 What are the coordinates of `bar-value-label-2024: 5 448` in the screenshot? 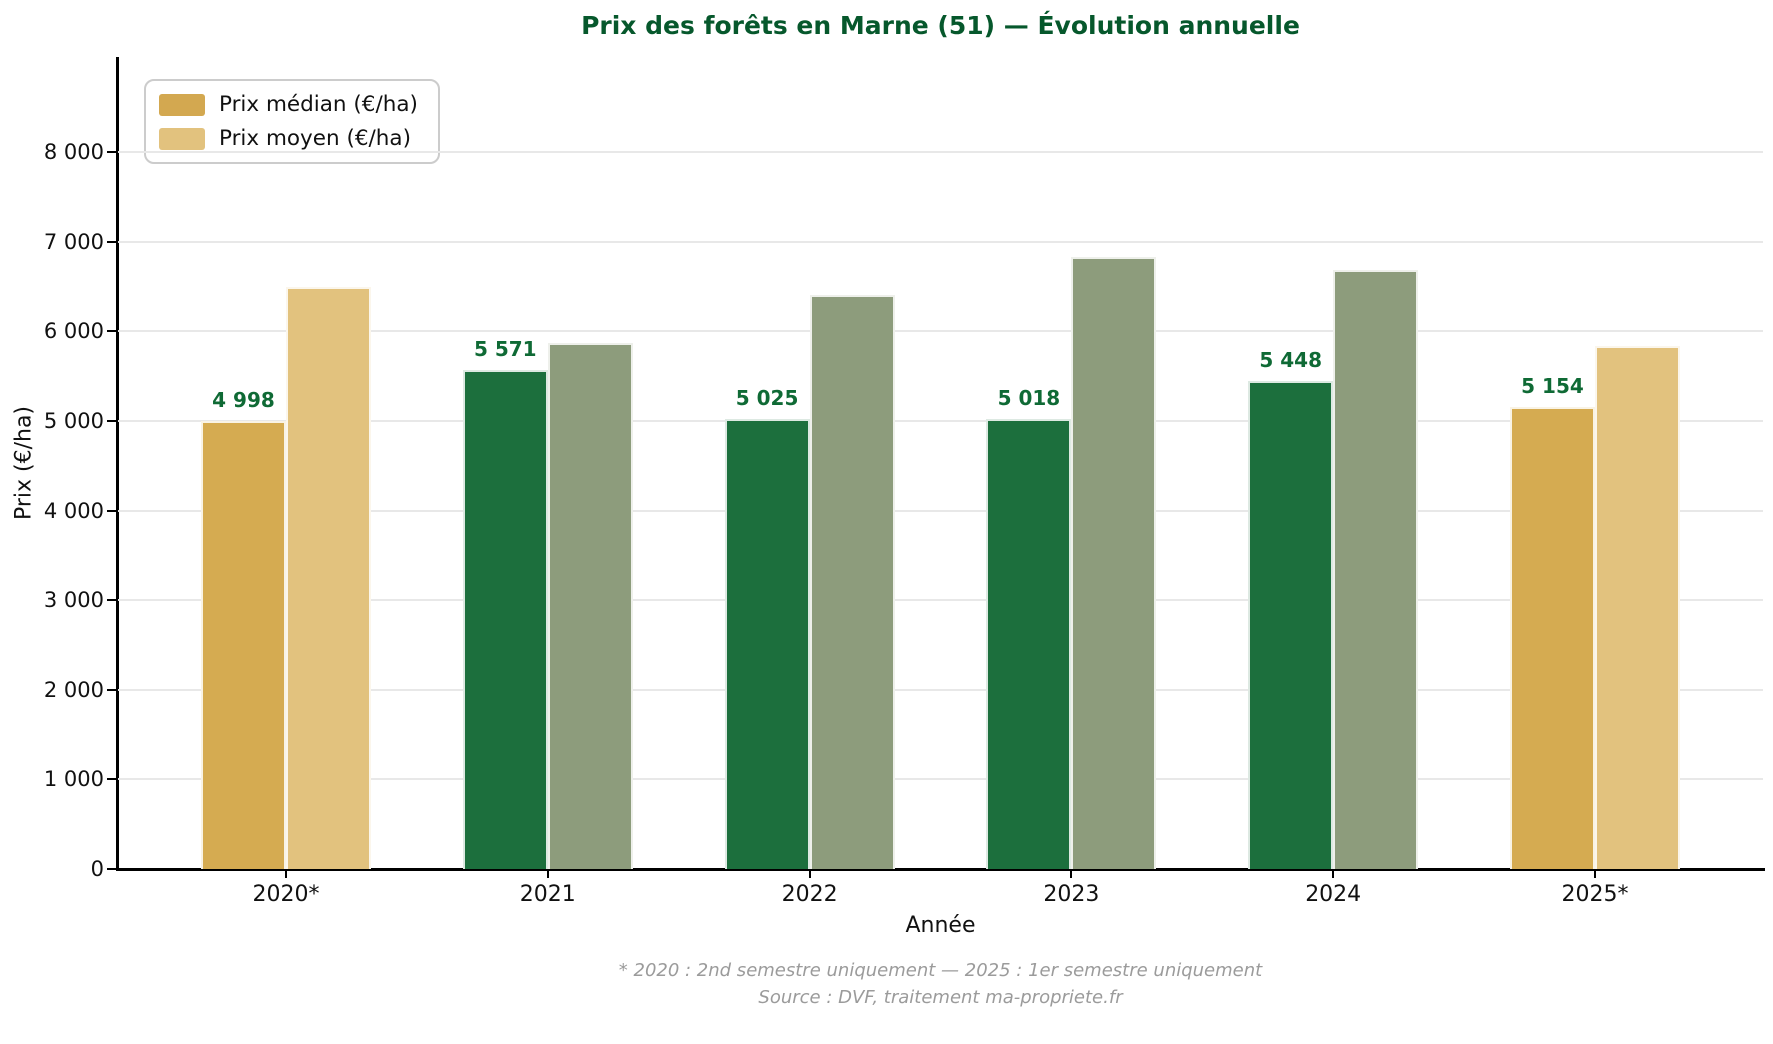 It's located at (1290, 359).